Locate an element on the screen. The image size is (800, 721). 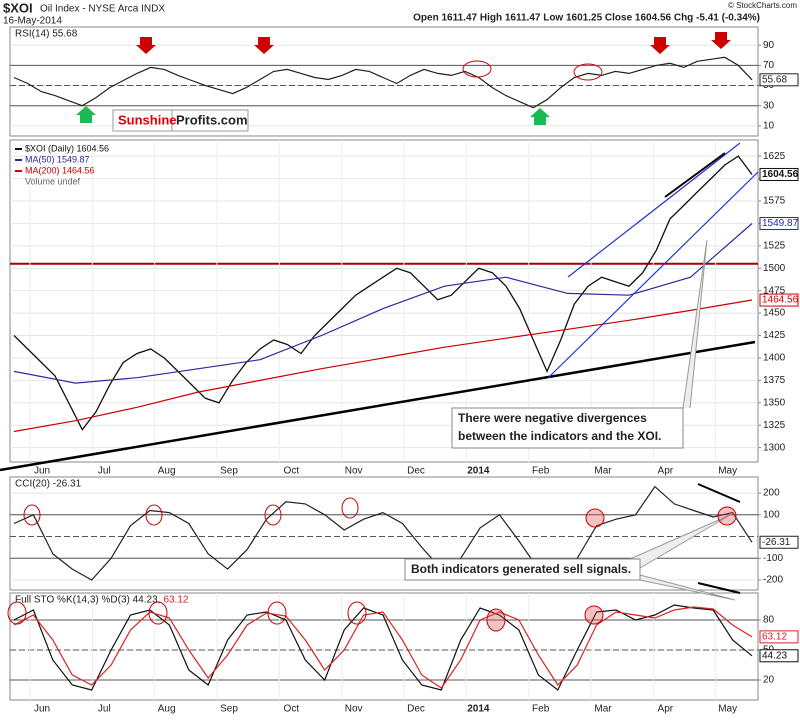
logo-box is located at coordinates (180, 120).